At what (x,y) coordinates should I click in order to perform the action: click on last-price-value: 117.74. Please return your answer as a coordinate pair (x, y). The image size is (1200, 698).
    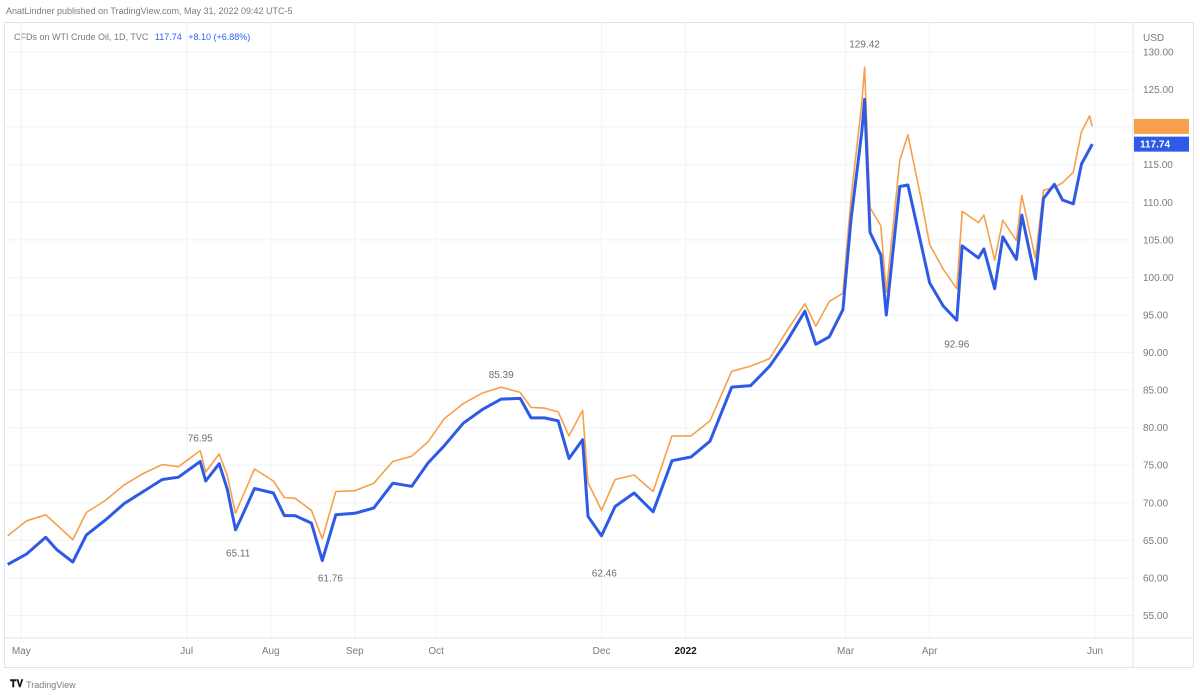
    Looking at the image, I should click on (168, 37).